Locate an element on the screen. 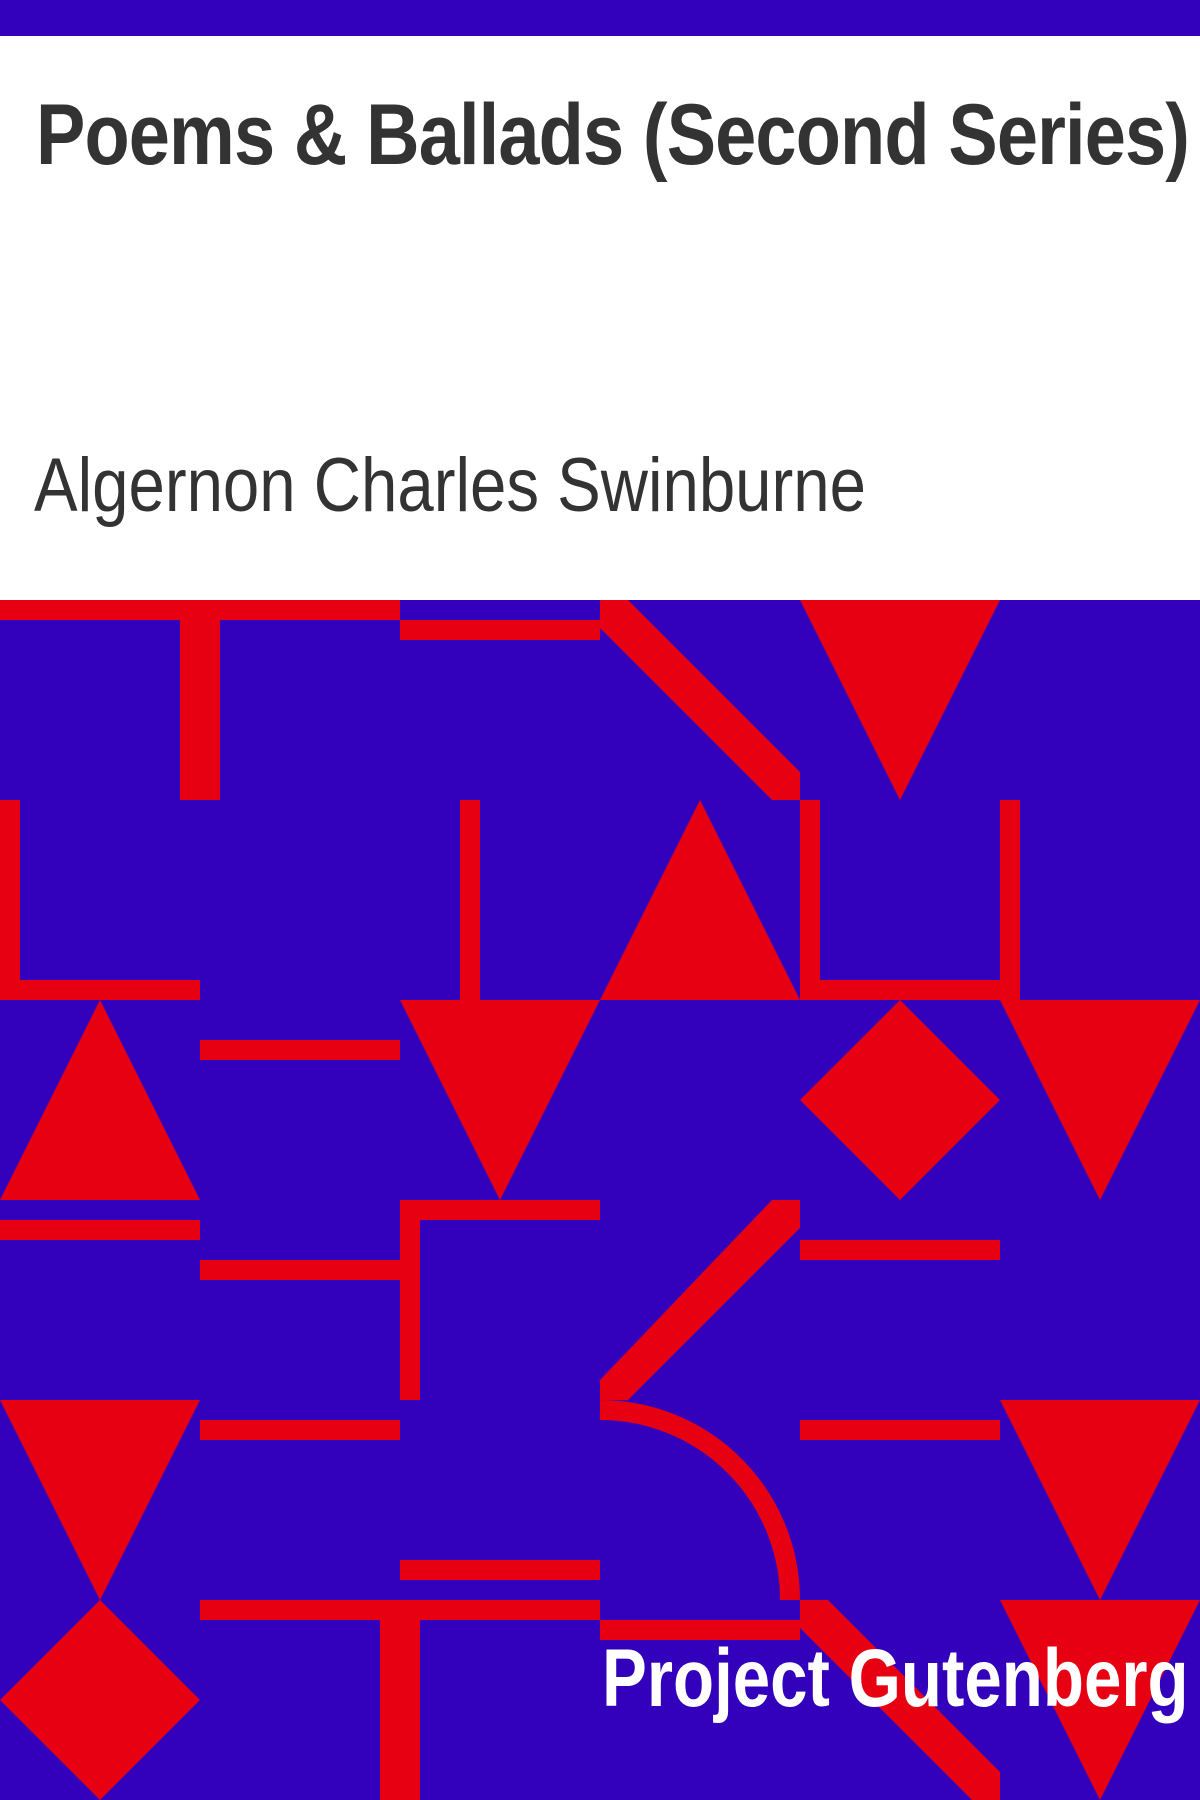  publisher-name: Project Gutenberg is located at coordinates (895, 1678).